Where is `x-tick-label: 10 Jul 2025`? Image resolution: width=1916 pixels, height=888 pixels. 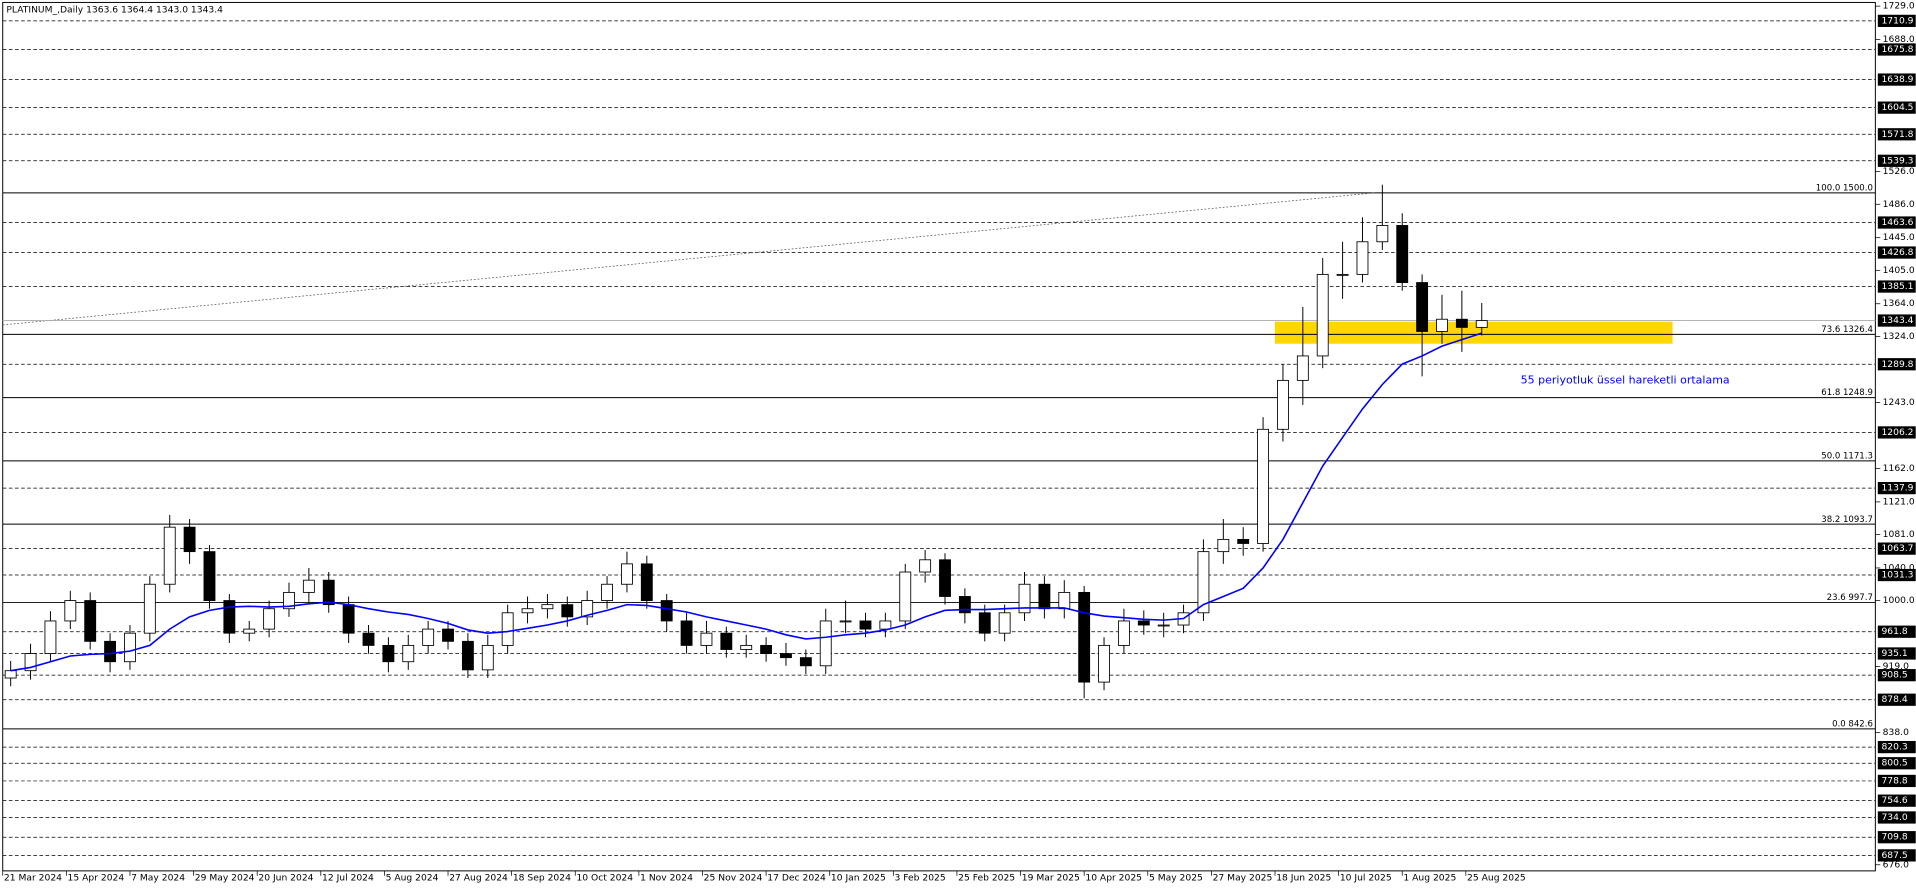 x-tick-label: 10 Jul 2025 is located at coordinates (1366, 878).